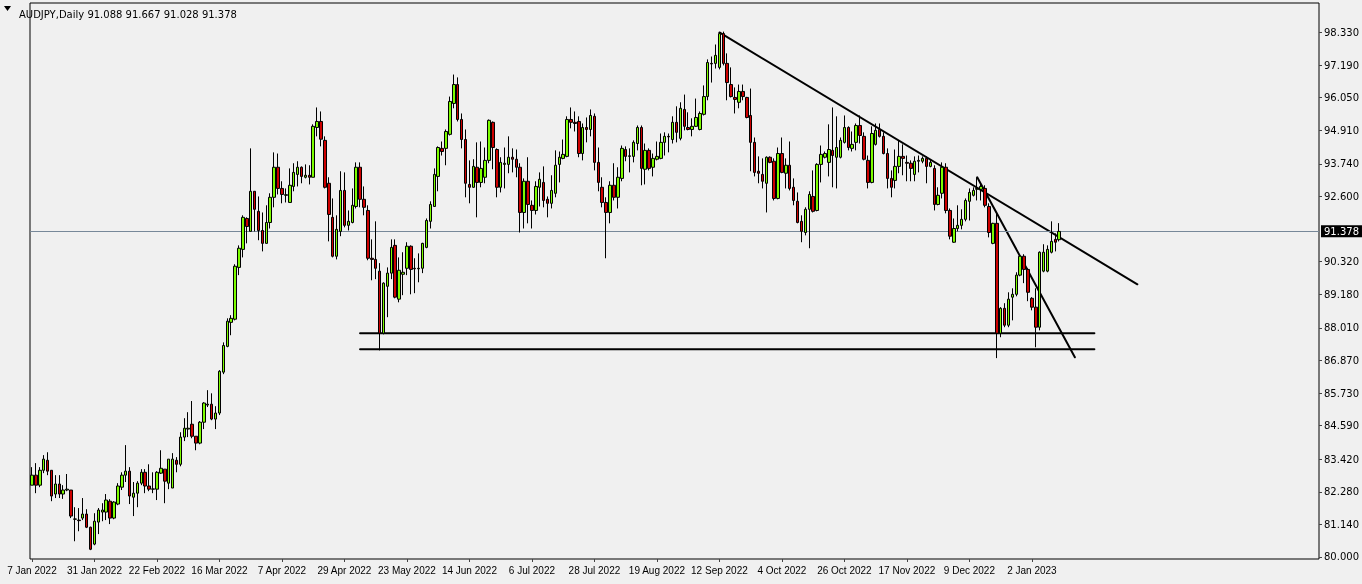  What do you see at coordinates (1341, 32) in the screenshot?
I see `y-tick-label: 98.330` at bounding box center [1341, 32].